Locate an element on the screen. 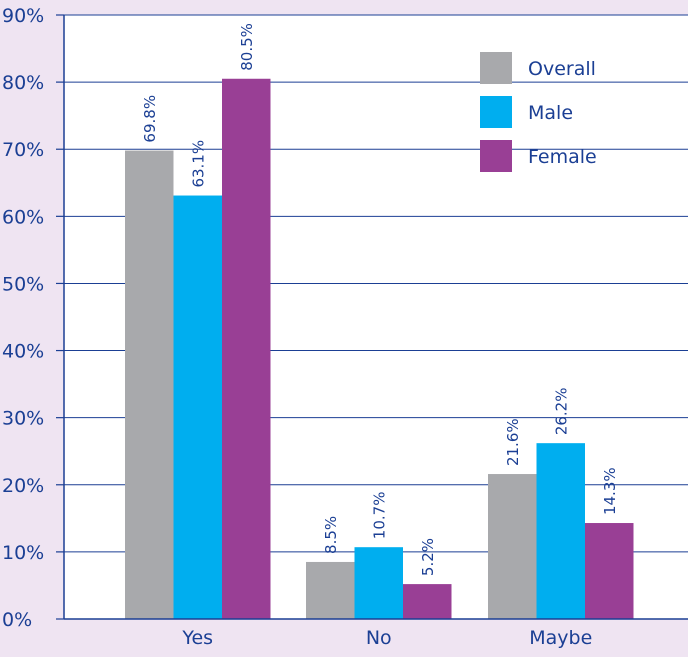 This screenshot has height=657, width=688. bar-overall-yes is located at coordinates (149, 384).